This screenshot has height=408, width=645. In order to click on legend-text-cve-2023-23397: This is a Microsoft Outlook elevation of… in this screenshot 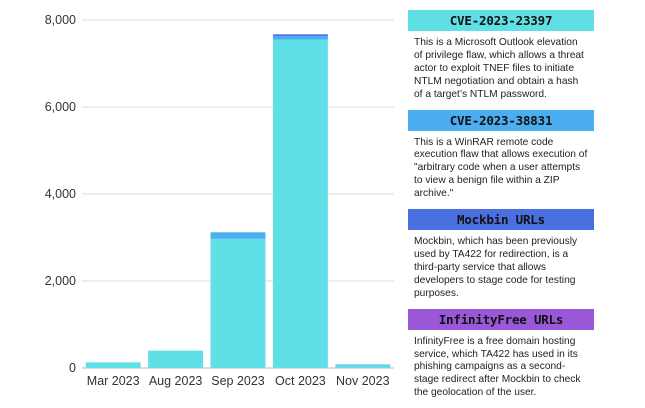, I will do `click(499, 68)`.